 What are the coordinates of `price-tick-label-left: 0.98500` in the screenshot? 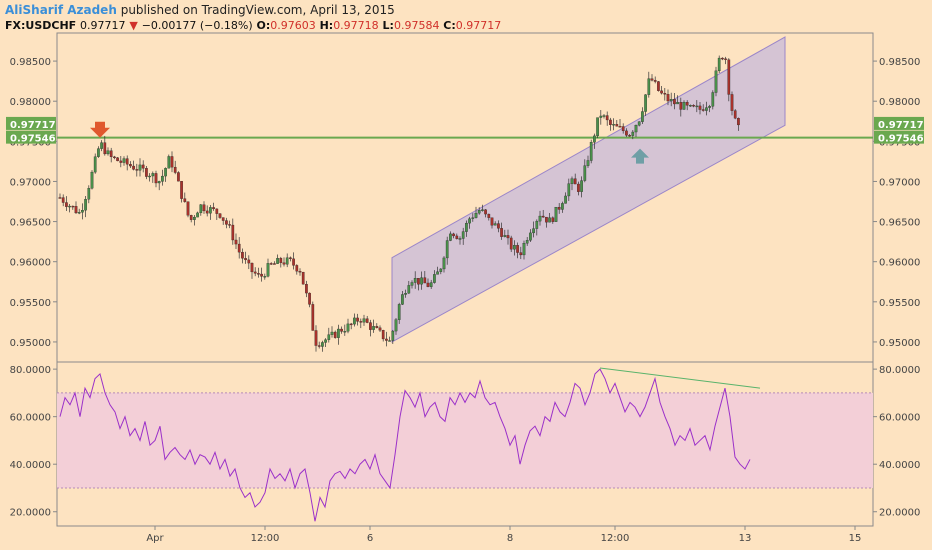 It's located at (30, 62).